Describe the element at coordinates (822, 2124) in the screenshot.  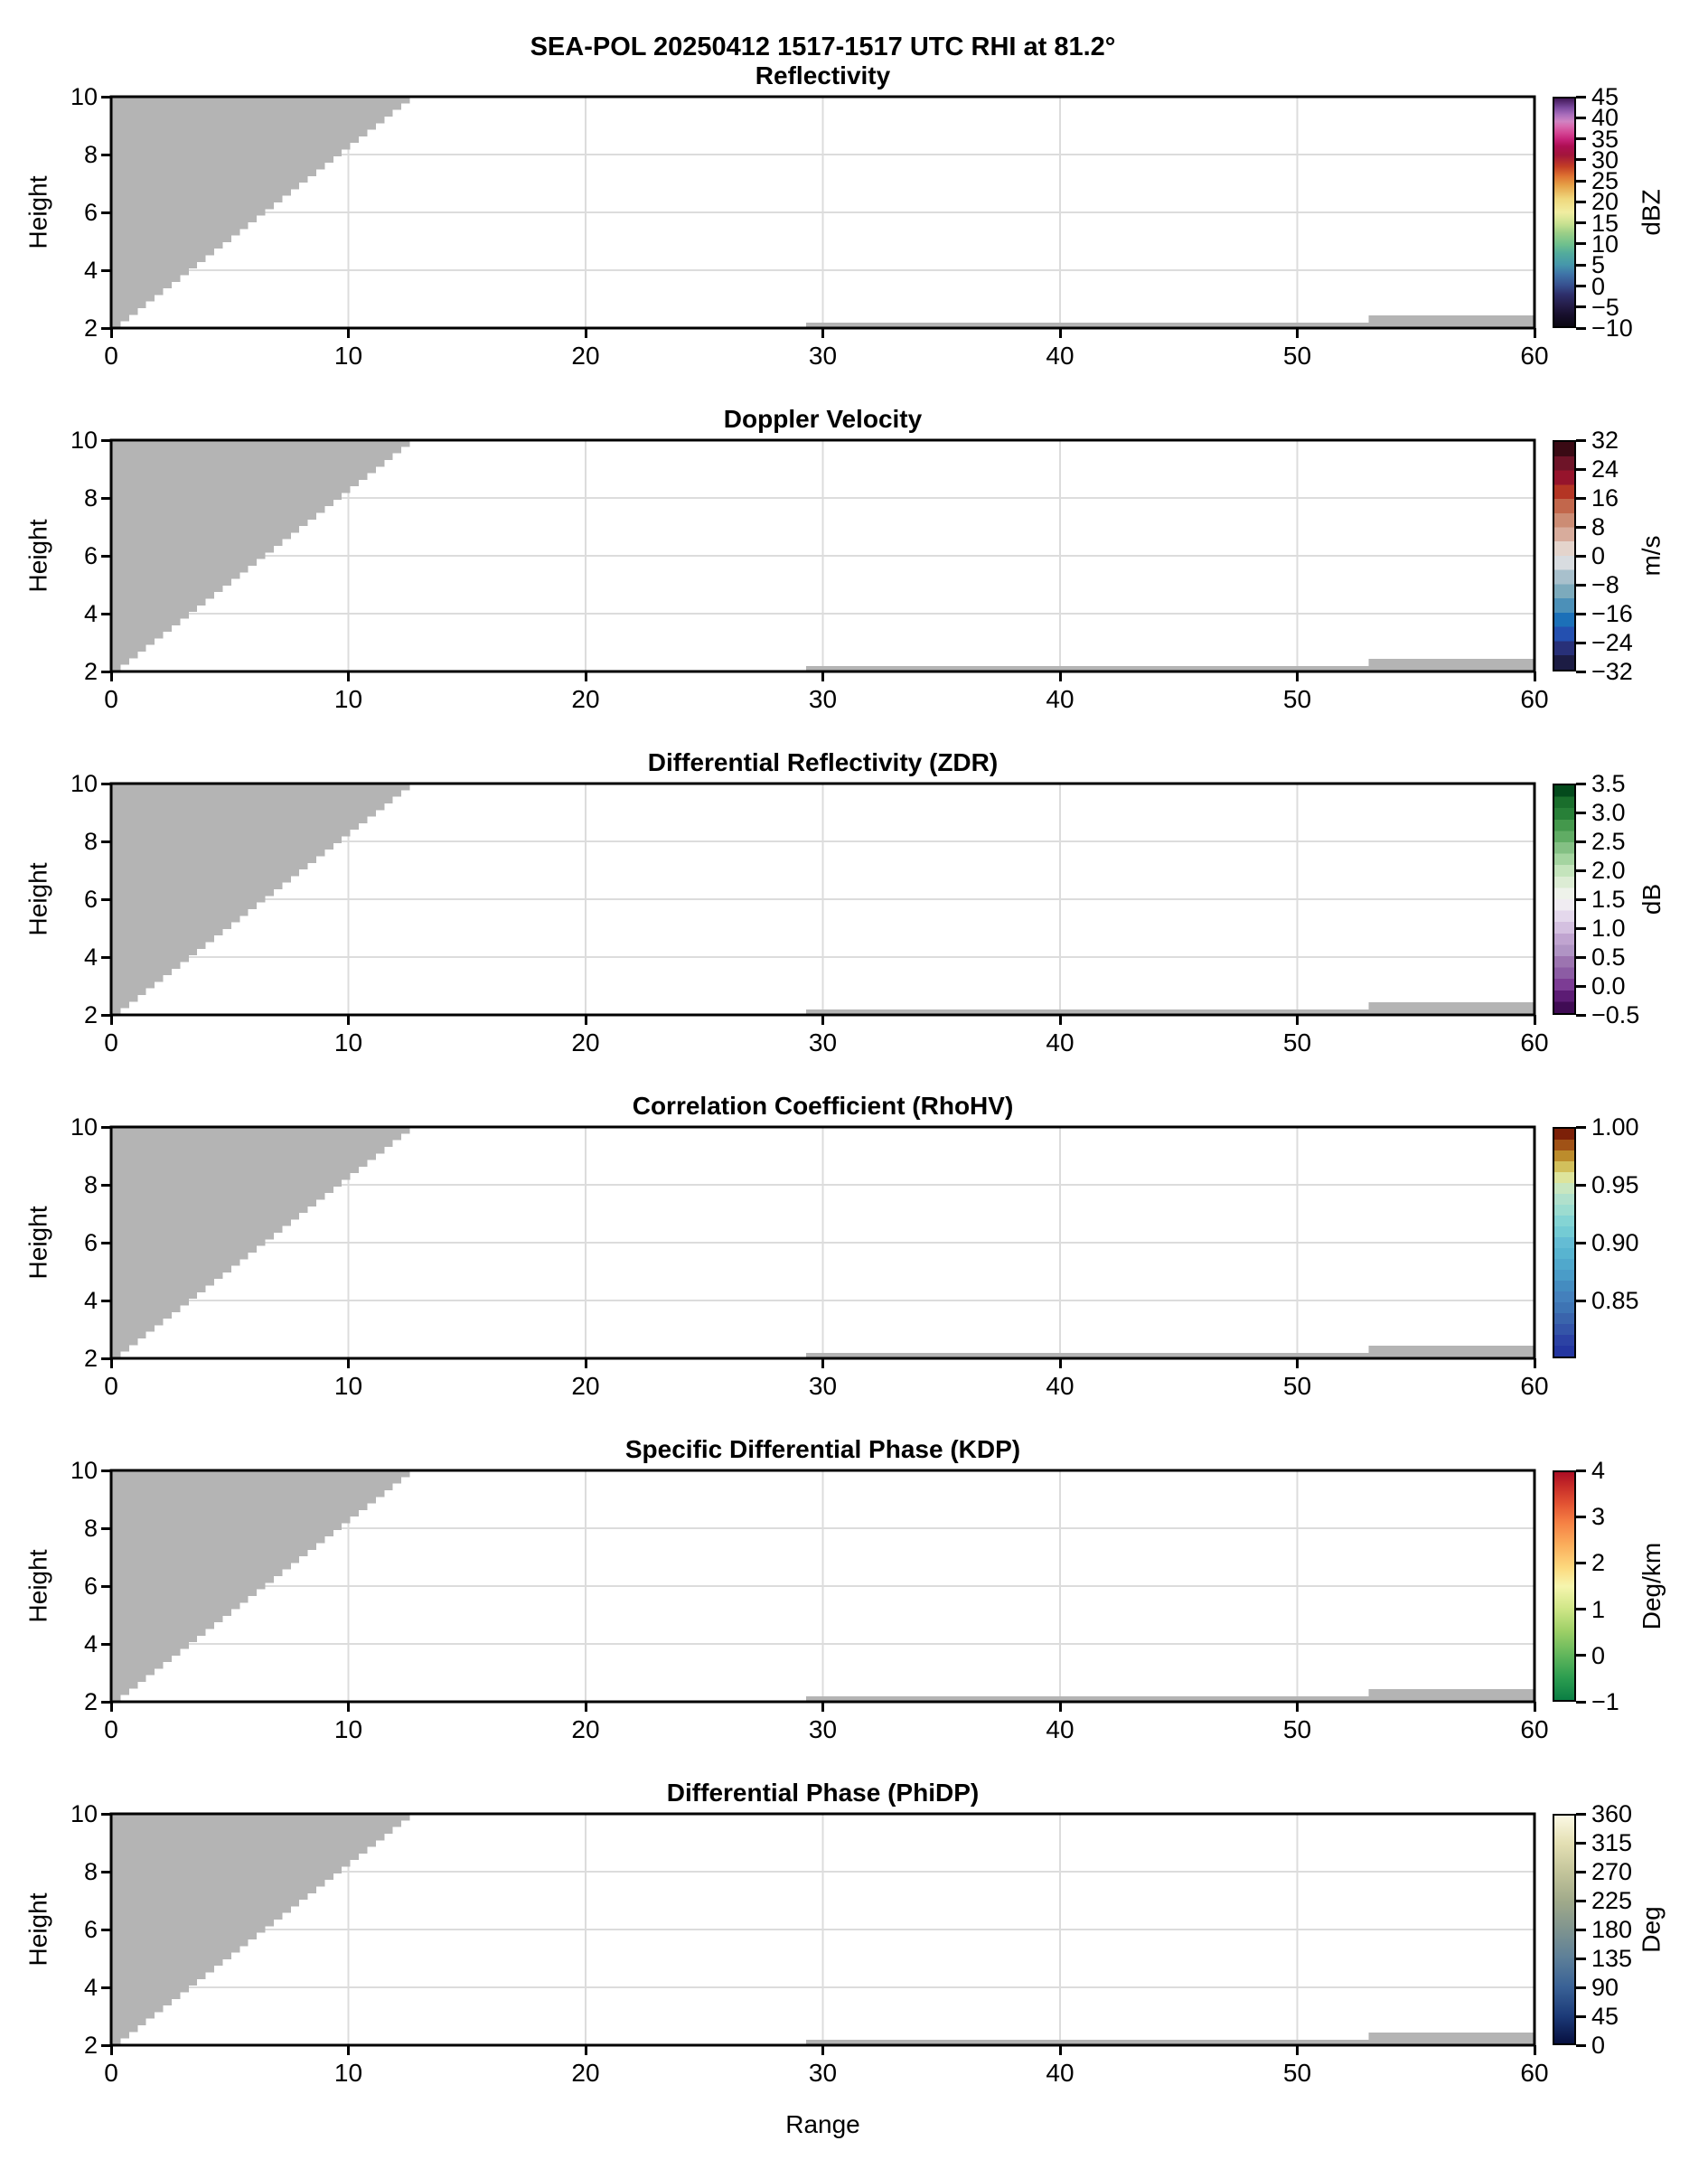
I see `x-axis-label: Range` at that location.